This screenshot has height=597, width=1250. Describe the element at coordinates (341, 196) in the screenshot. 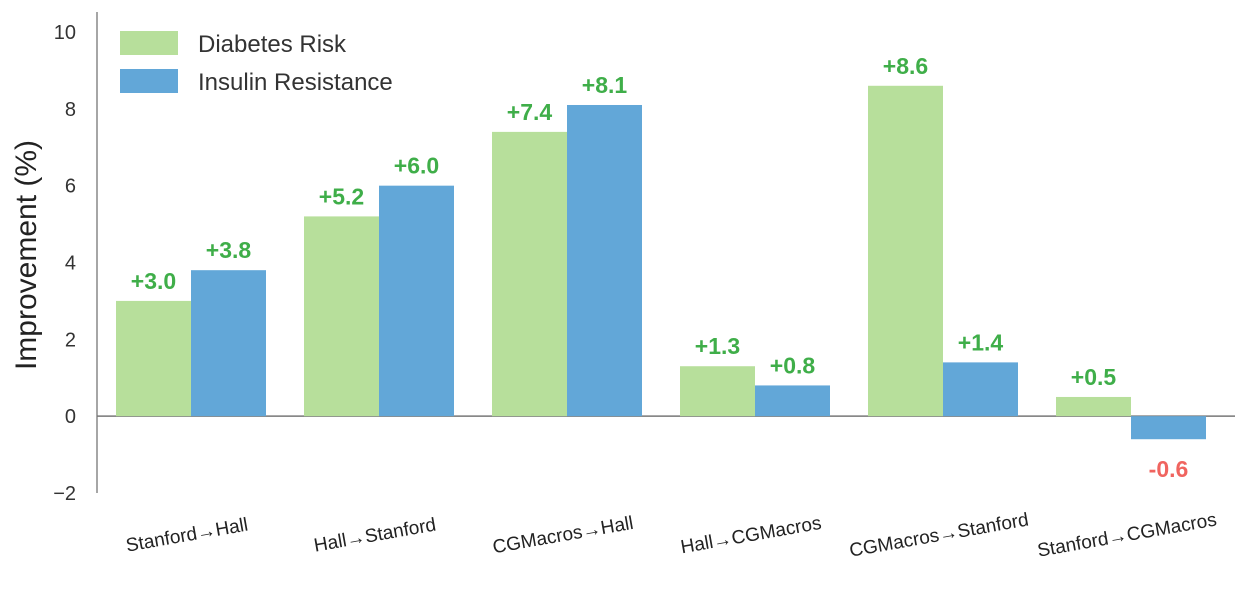

I see `data-label: +5.2` at that location.